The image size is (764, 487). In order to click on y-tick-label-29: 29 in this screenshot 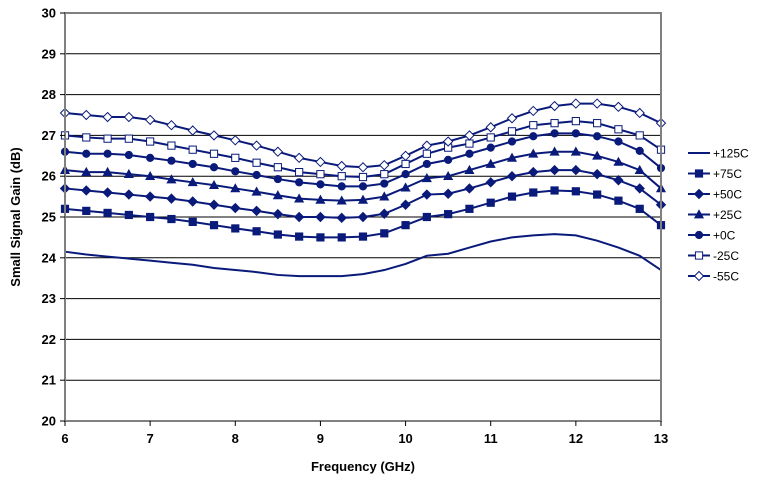, I will do `click(49, 53)`.